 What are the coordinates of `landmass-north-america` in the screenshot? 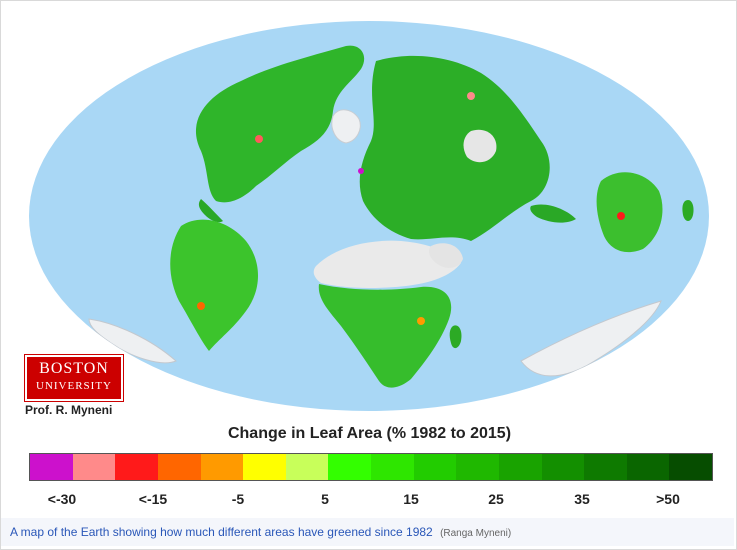 It's located at (280, 124).